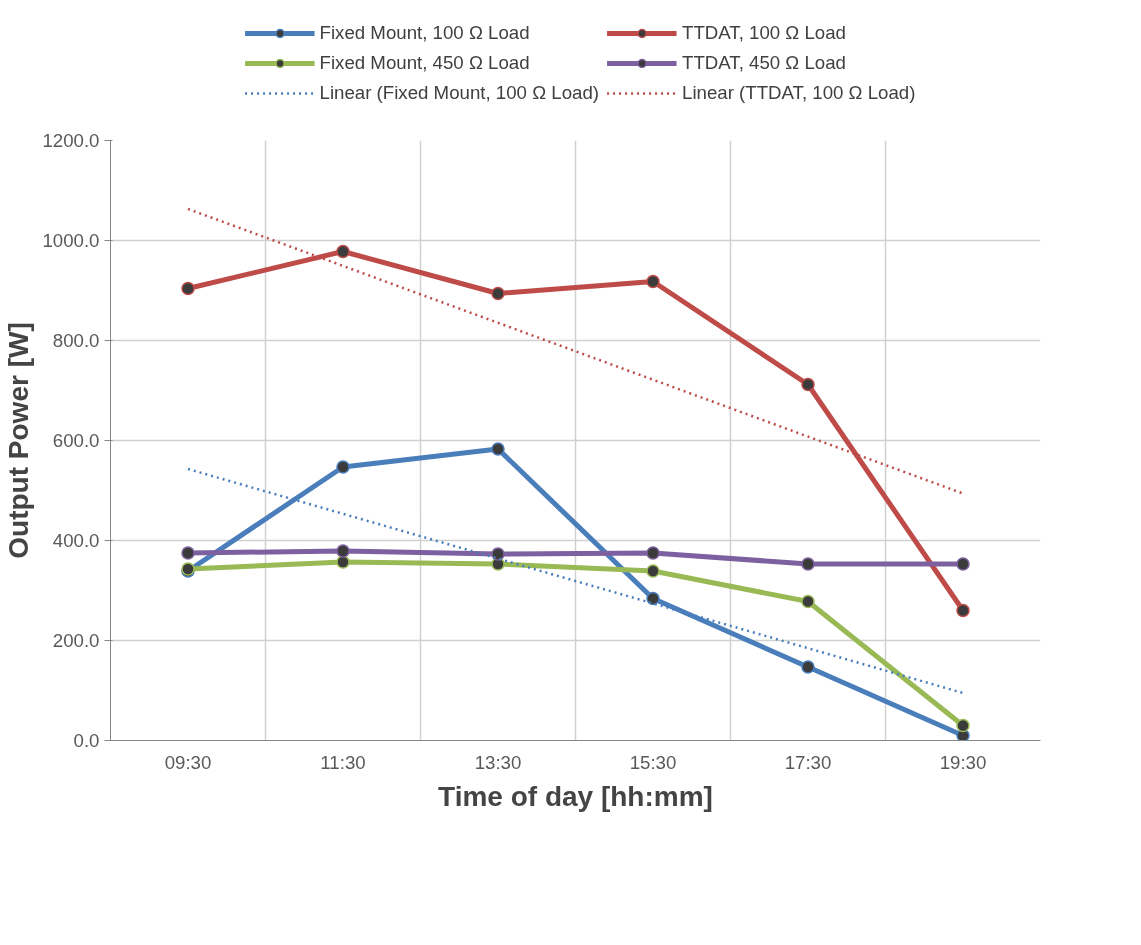 The height and width of the screenshot is (945, 1141). What do you see at coordinates (19, 440) in the screenshot?
I see `y-axis-title: Output Power [W]` at bounding box center [19, 440].